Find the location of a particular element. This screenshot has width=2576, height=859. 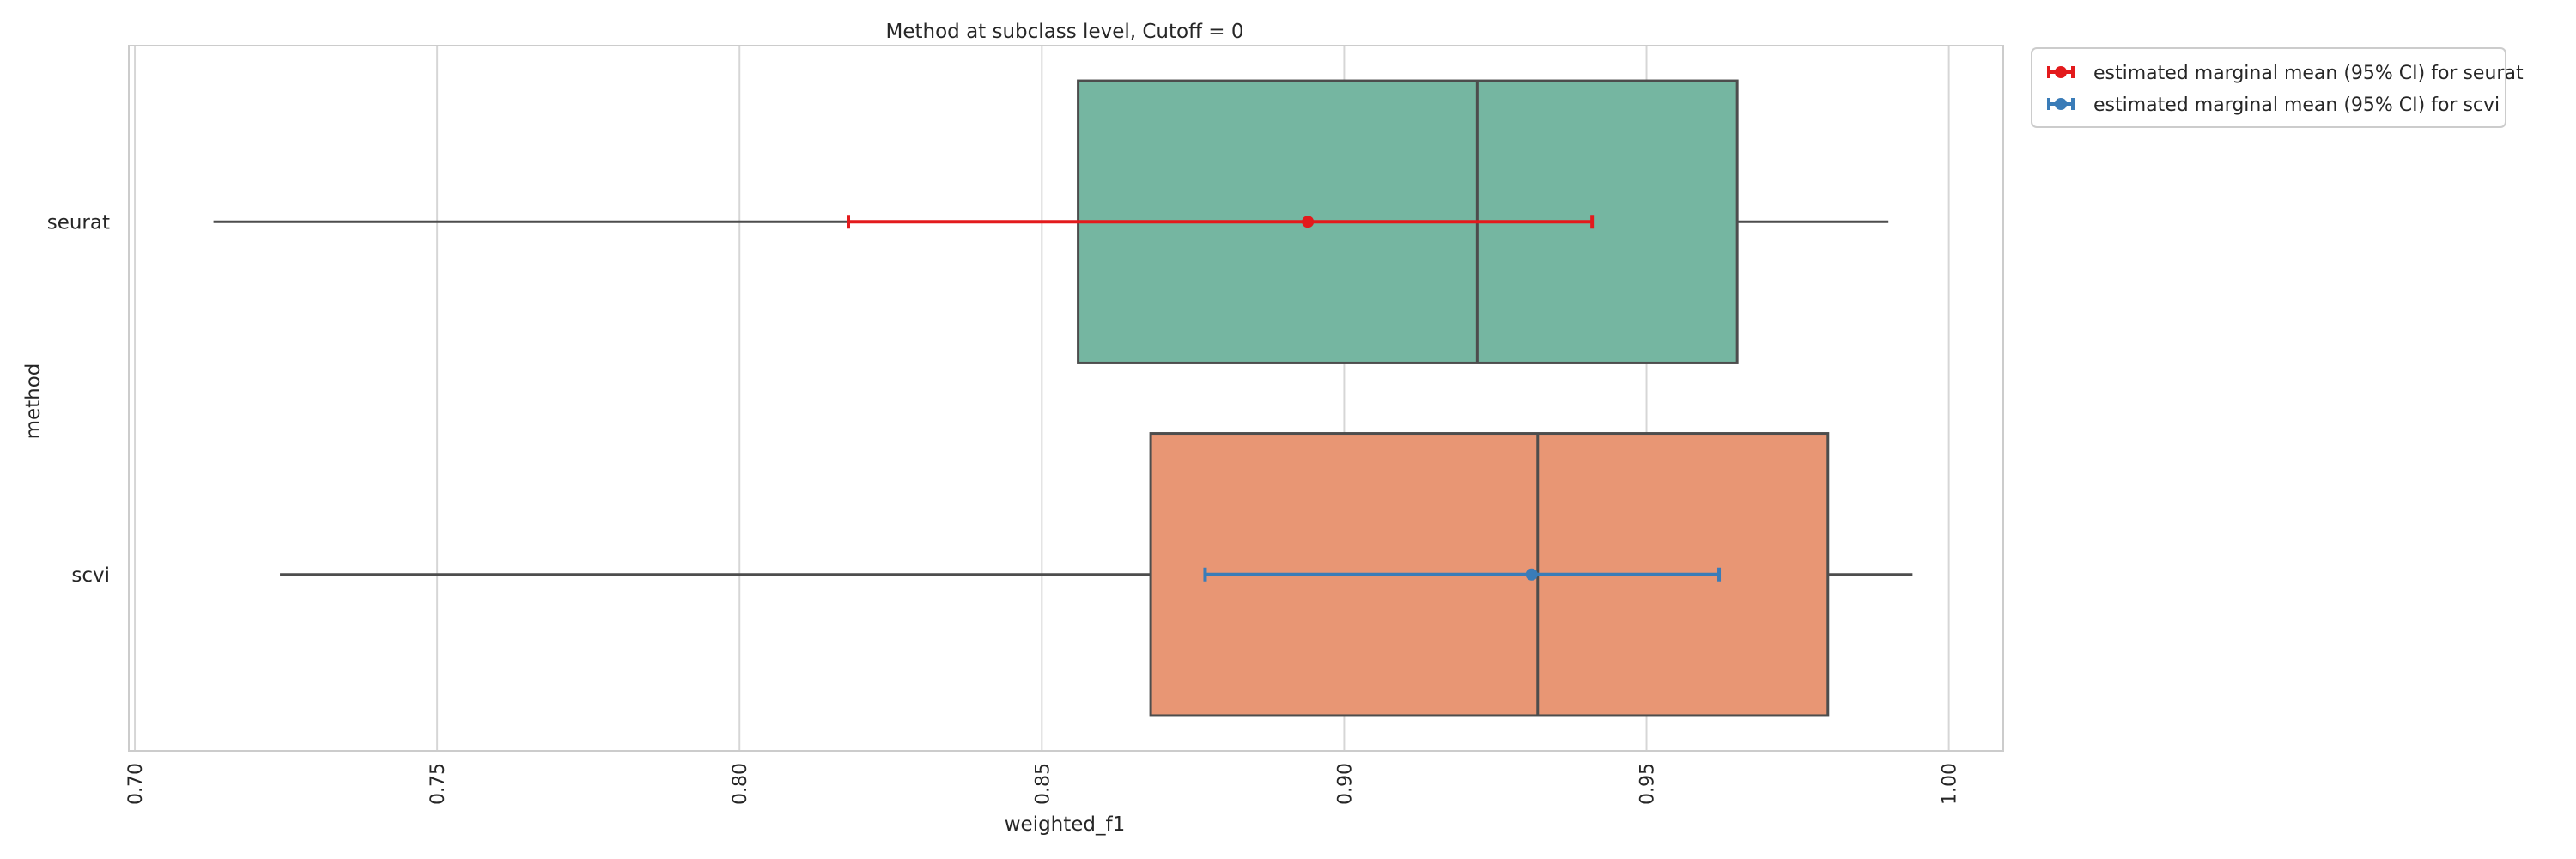

y-tick-label: scvi is located at coordinates (90, 575).